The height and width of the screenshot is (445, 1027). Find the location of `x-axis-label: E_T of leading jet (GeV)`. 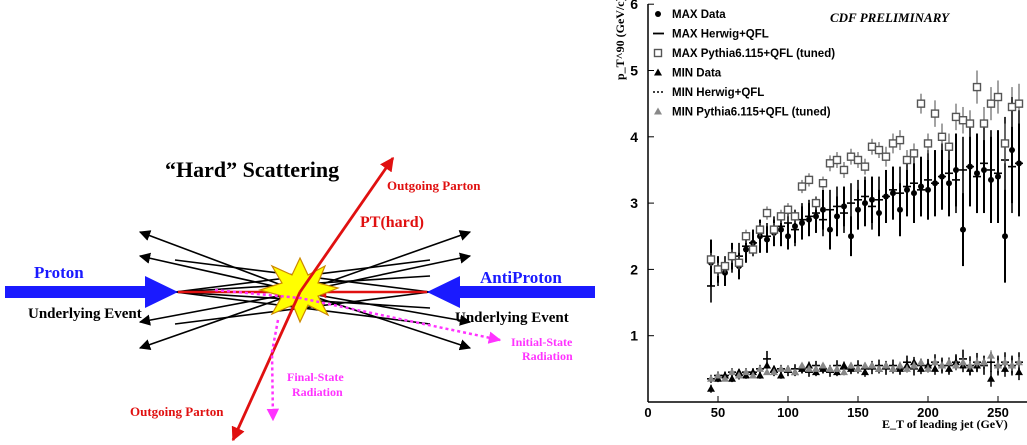

x-axis-label: E_T of leading jet (GeV) is located at coordinates (945, 424).